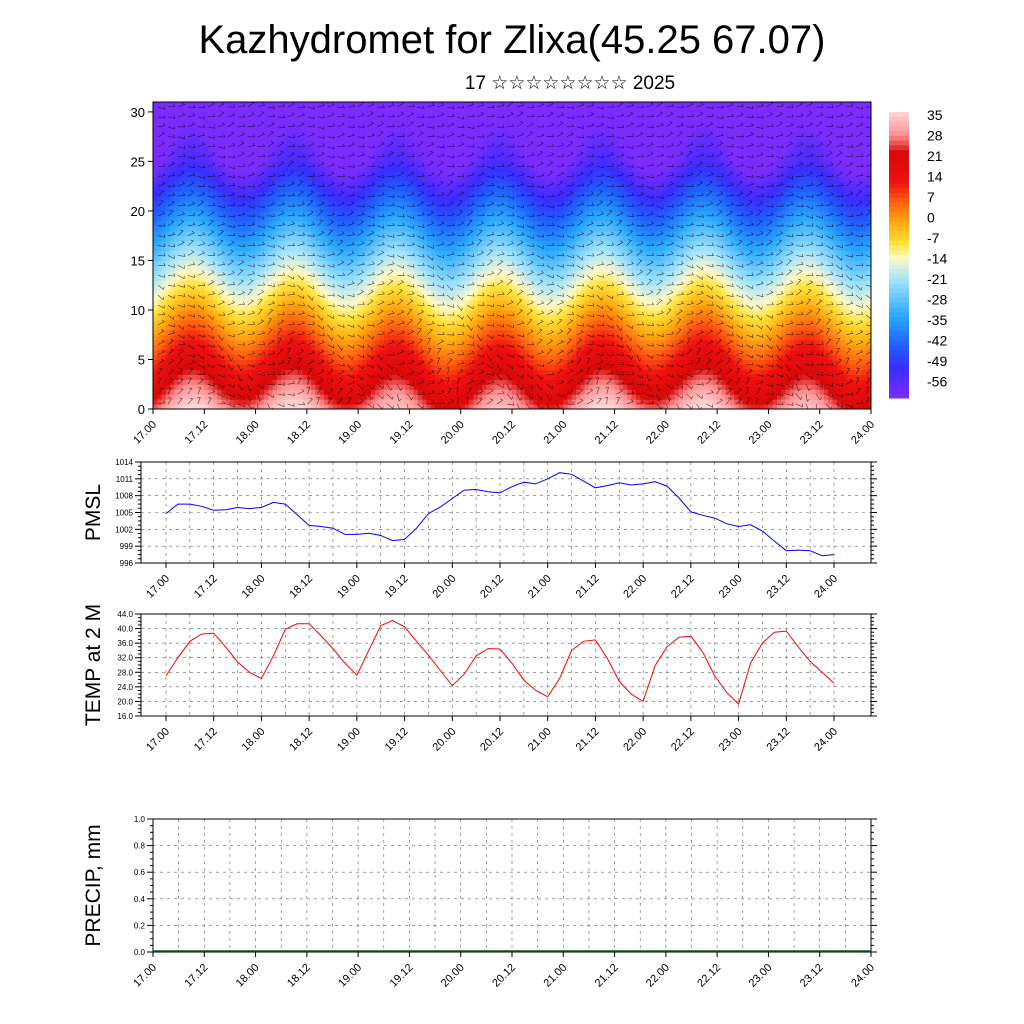  What do you see at coordinates (125, 687) in the screenshot?
I see `y-tick-label: 24.0` at bounding box center [125, 687].